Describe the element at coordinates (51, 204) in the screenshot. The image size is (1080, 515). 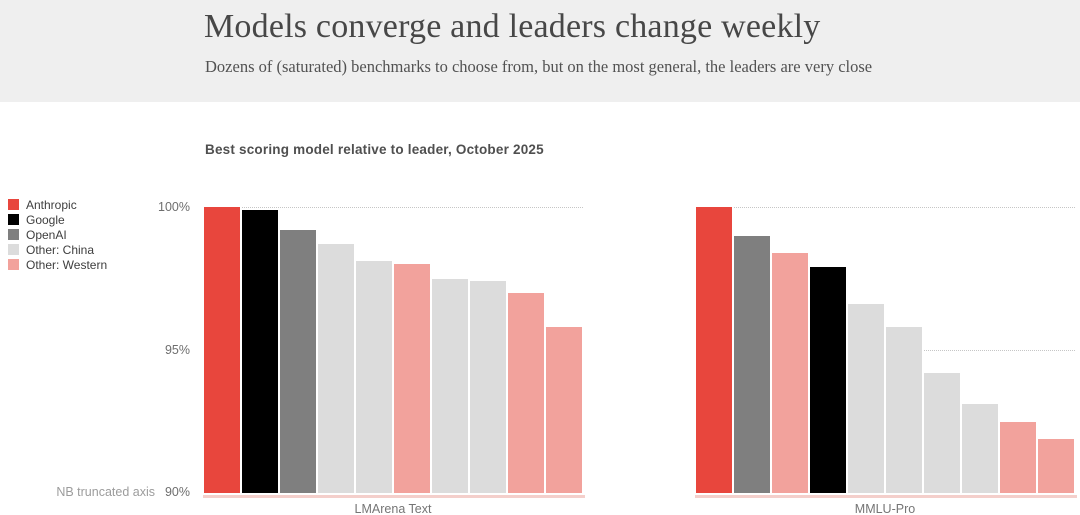
I see `legend-label: Anthropic` at that location.